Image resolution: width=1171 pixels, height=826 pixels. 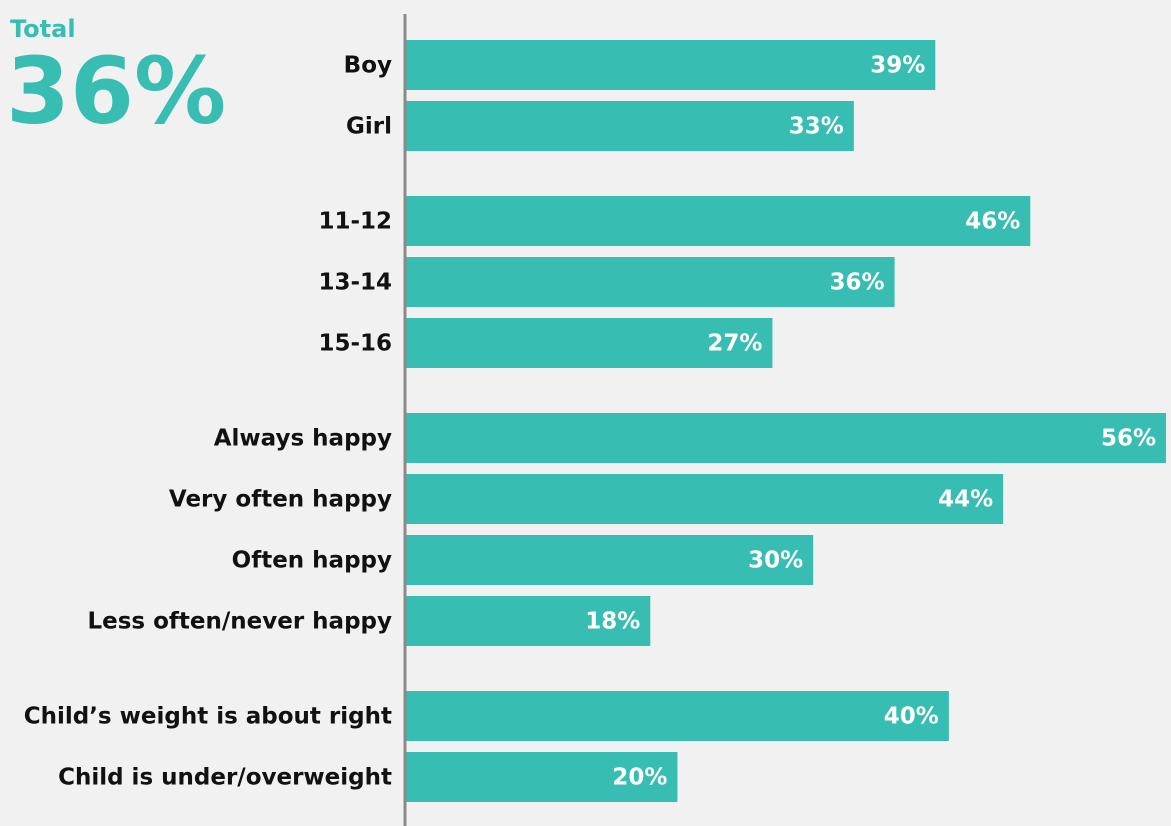 I want to click on value-label: 30%, so click(x=775, y=561).